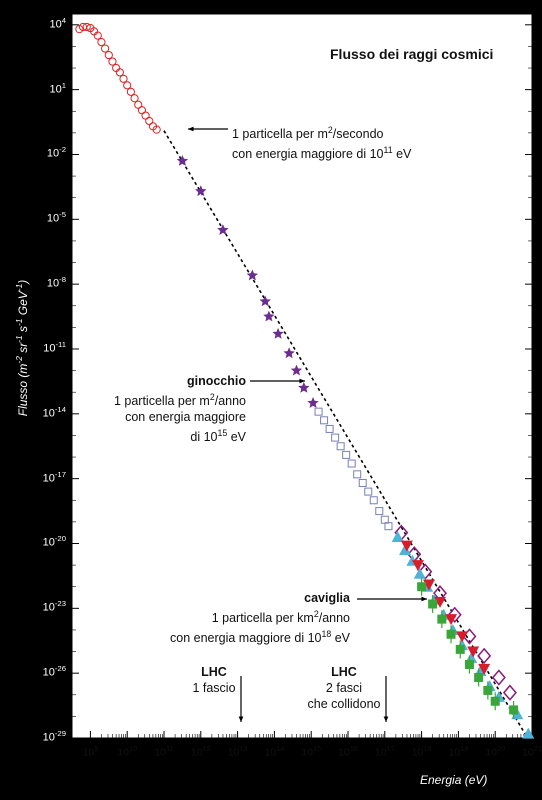  Describe the element at coordinates (421, 751) in the screenshot. I see `x-tick-label: 1018` at that location.